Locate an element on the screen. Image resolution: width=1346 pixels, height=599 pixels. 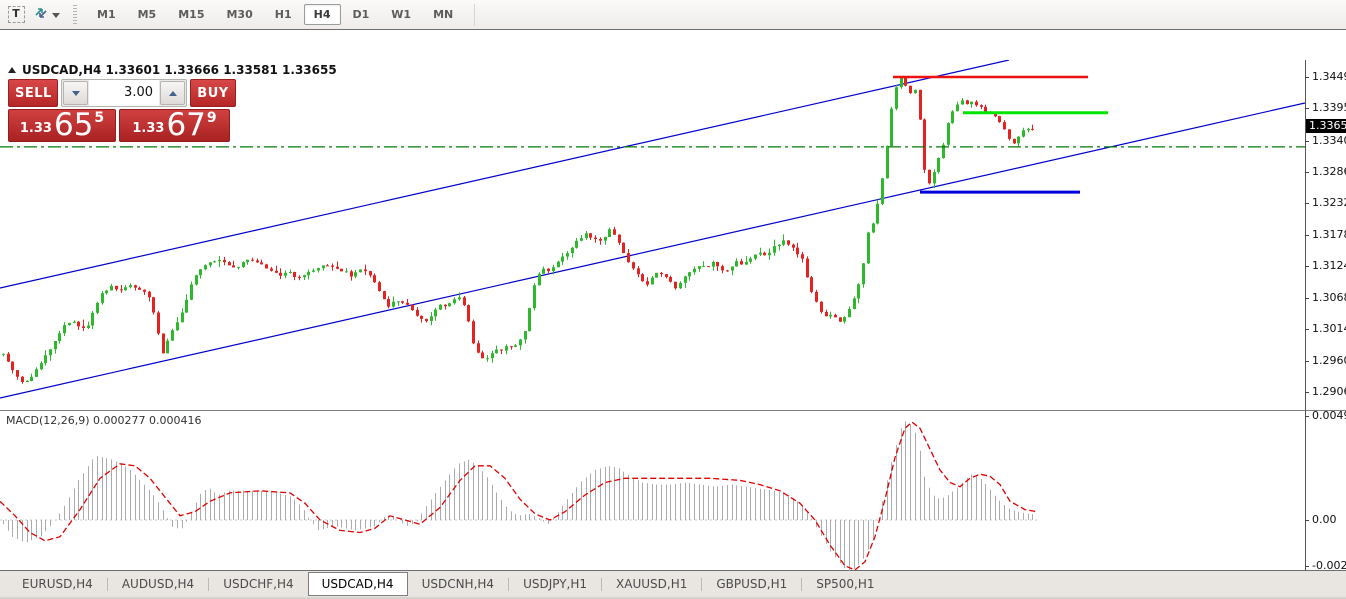
buy-price-display: 1.33 67 9 is located at coordinates (174, 125).